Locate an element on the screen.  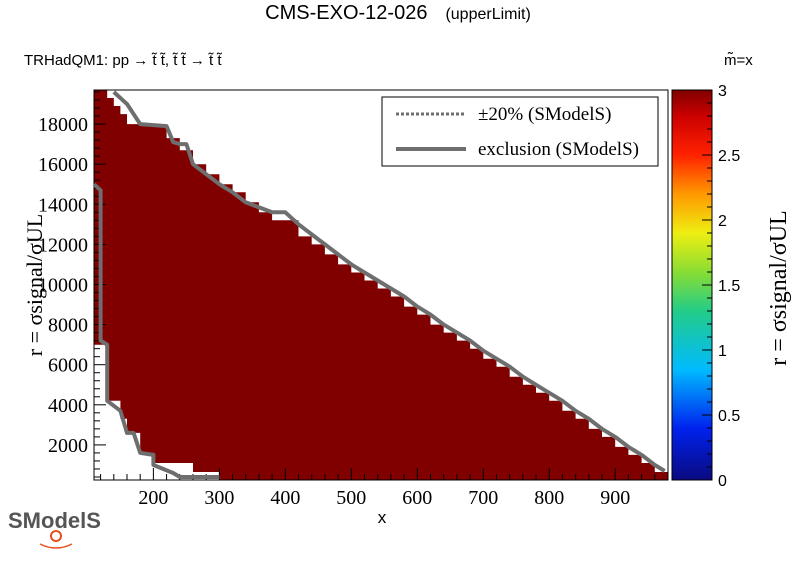
y-tick-label: 16000 is located at coordinates (63, 165).